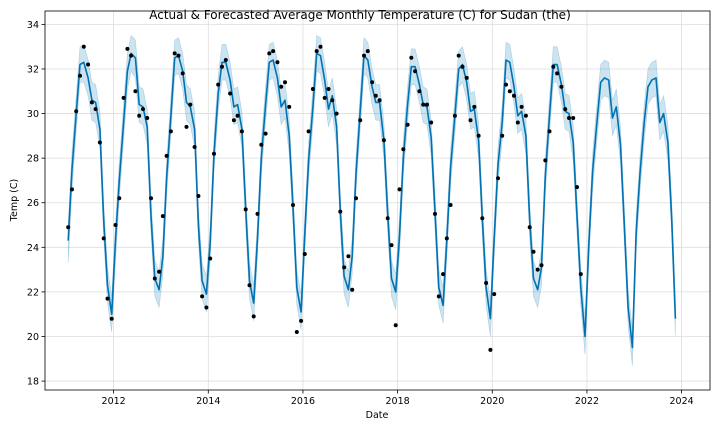 The width and height of the screenshot is (720, 436). What do you see at coordinates (398, 398) in the screenshot?
I see `x-axis-ticks: 2012 2014 2016 2018 2020 2022 2024` at bounding box center [398, 398].